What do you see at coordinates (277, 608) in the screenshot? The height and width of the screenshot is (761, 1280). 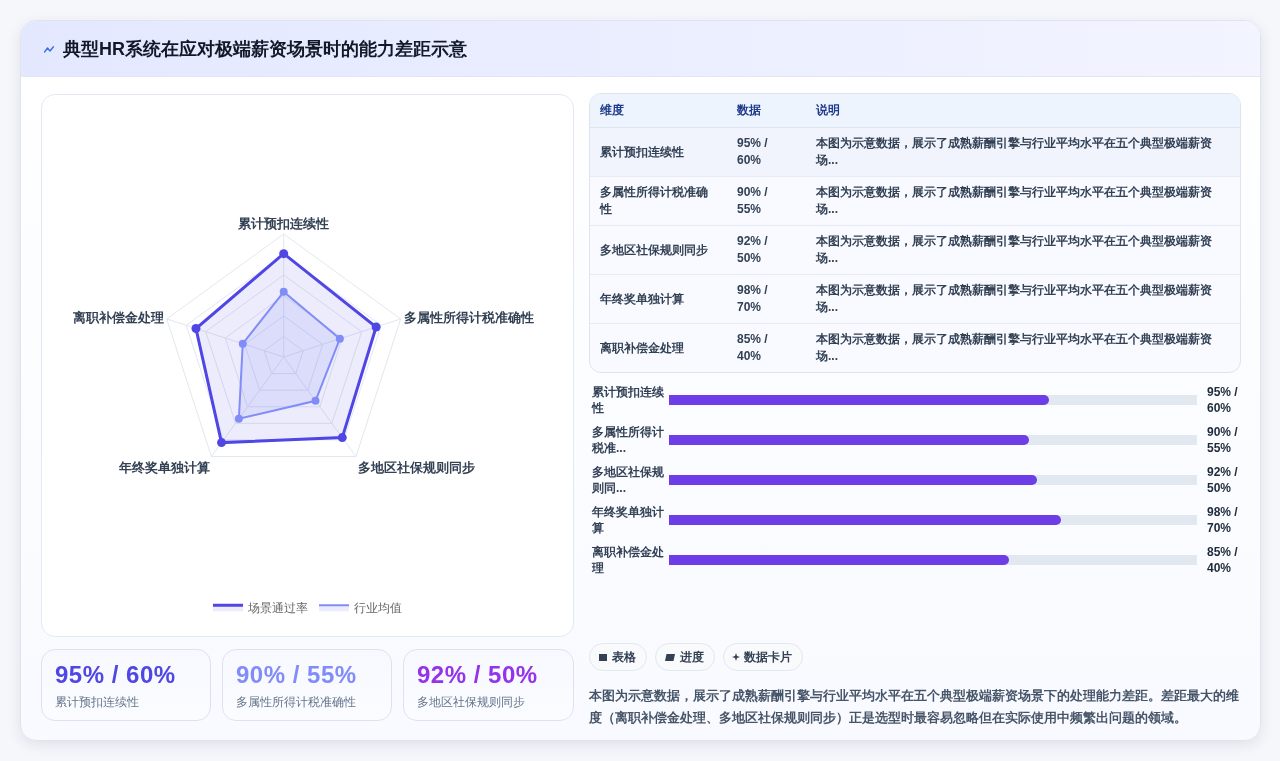 I see `legend-label: 场景通过率` at bounding box center [277, 608].